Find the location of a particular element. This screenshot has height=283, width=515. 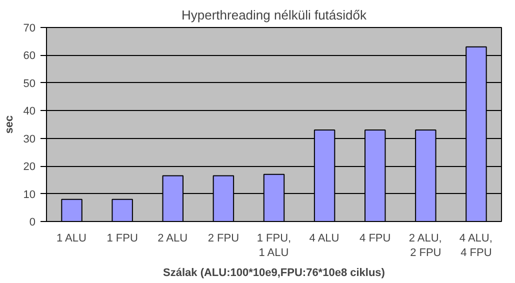

x-tick-label: 2 ALU, 2 FPU is located at coordinates (425, 245).